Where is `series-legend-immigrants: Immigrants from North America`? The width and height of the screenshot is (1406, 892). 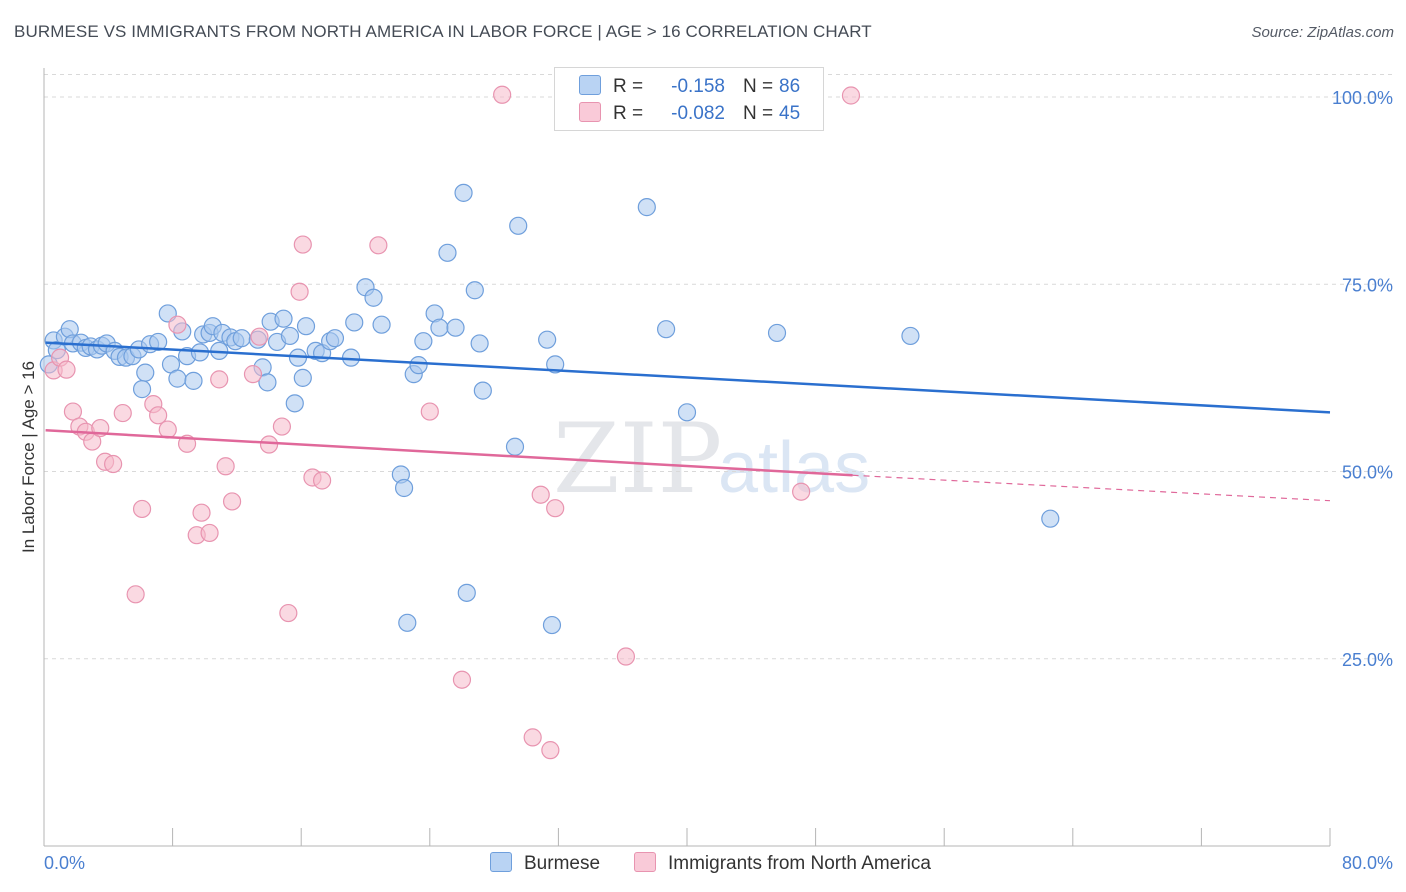 series-legend-immigrants: Immigrants from North America is located at coordinates (782, 863).